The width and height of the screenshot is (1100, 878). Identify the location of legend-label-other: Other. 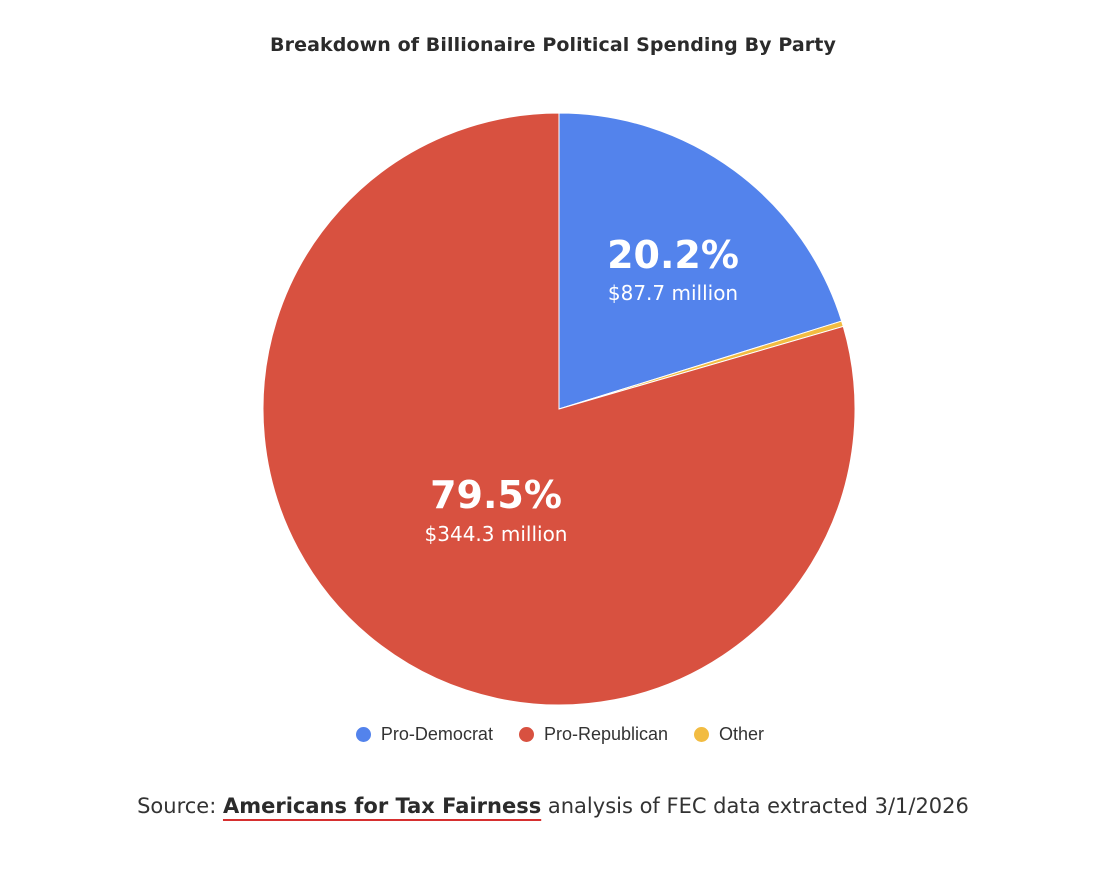
(742, 734).